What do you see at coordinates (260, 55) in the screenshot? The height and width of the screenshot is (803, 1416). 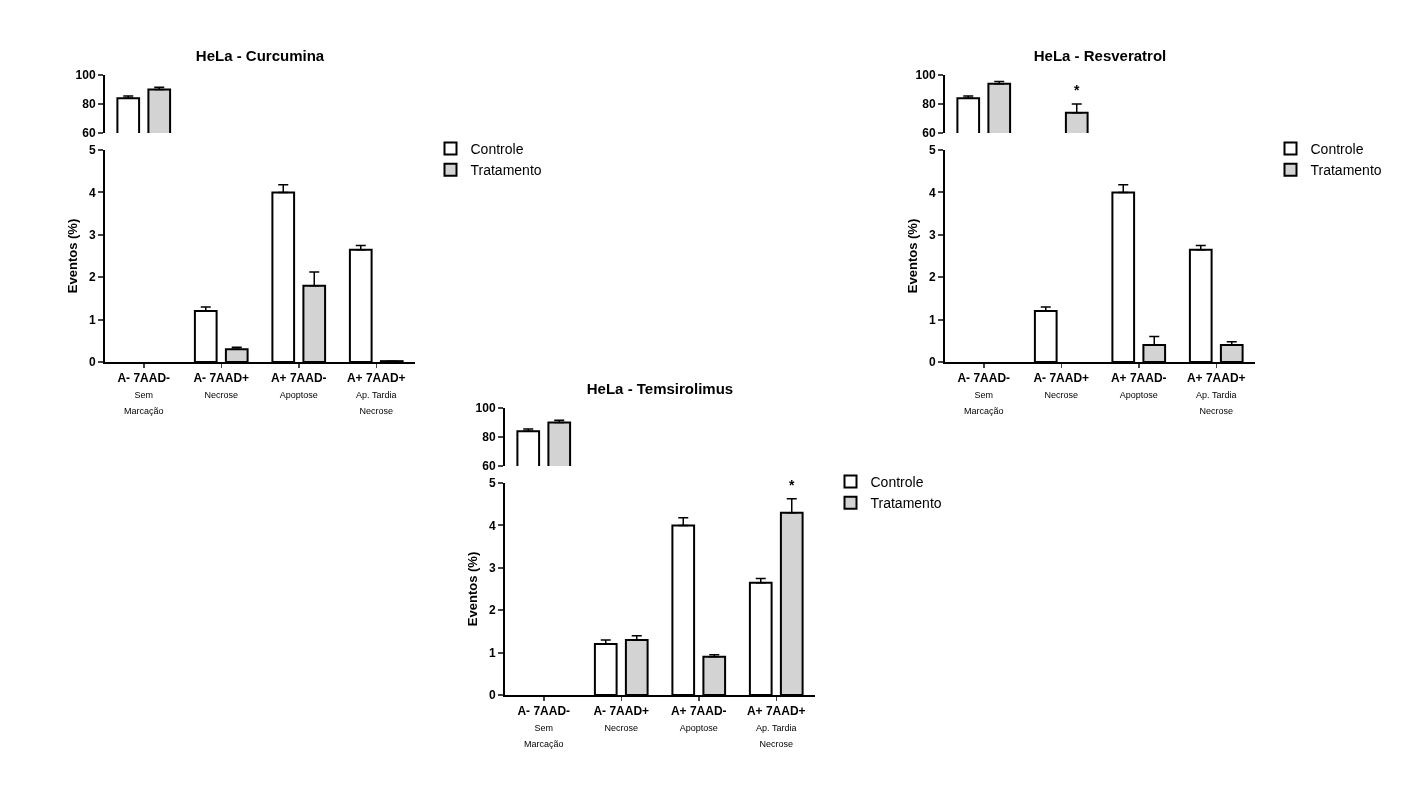 I see `chart-title: HeLa - Curcumina` at bounding box center [260, 55].